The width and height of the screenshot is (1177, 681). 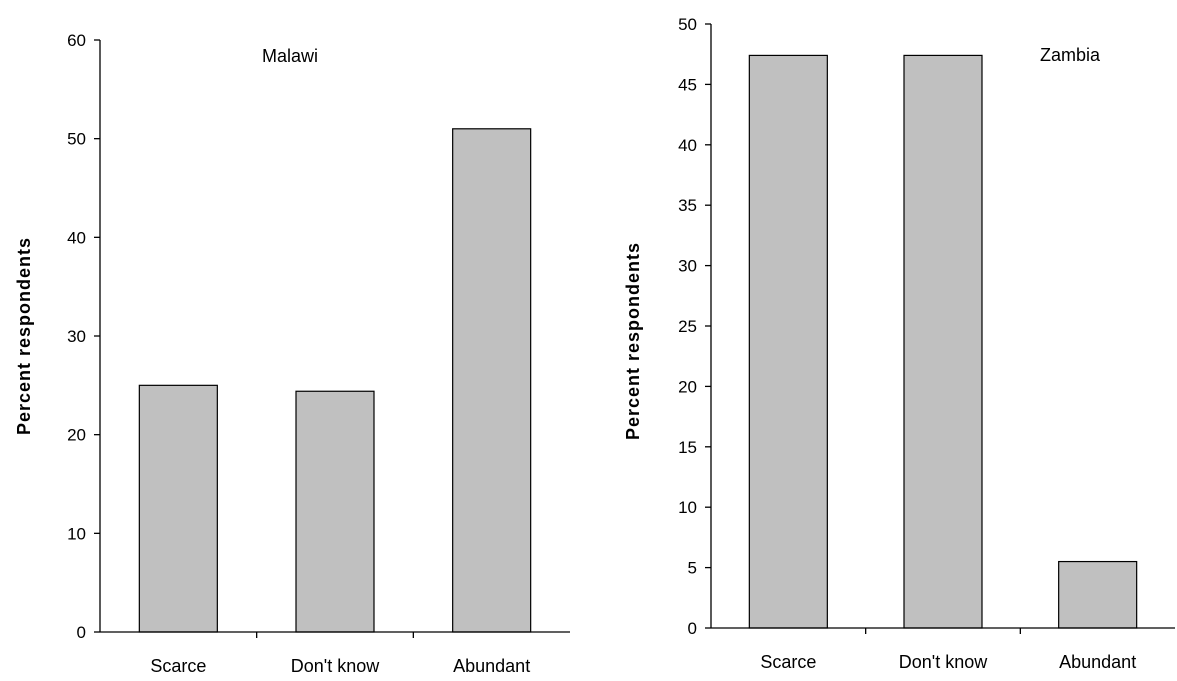 I want to click on y-tick-label: 5, so click(x=692, y=568).